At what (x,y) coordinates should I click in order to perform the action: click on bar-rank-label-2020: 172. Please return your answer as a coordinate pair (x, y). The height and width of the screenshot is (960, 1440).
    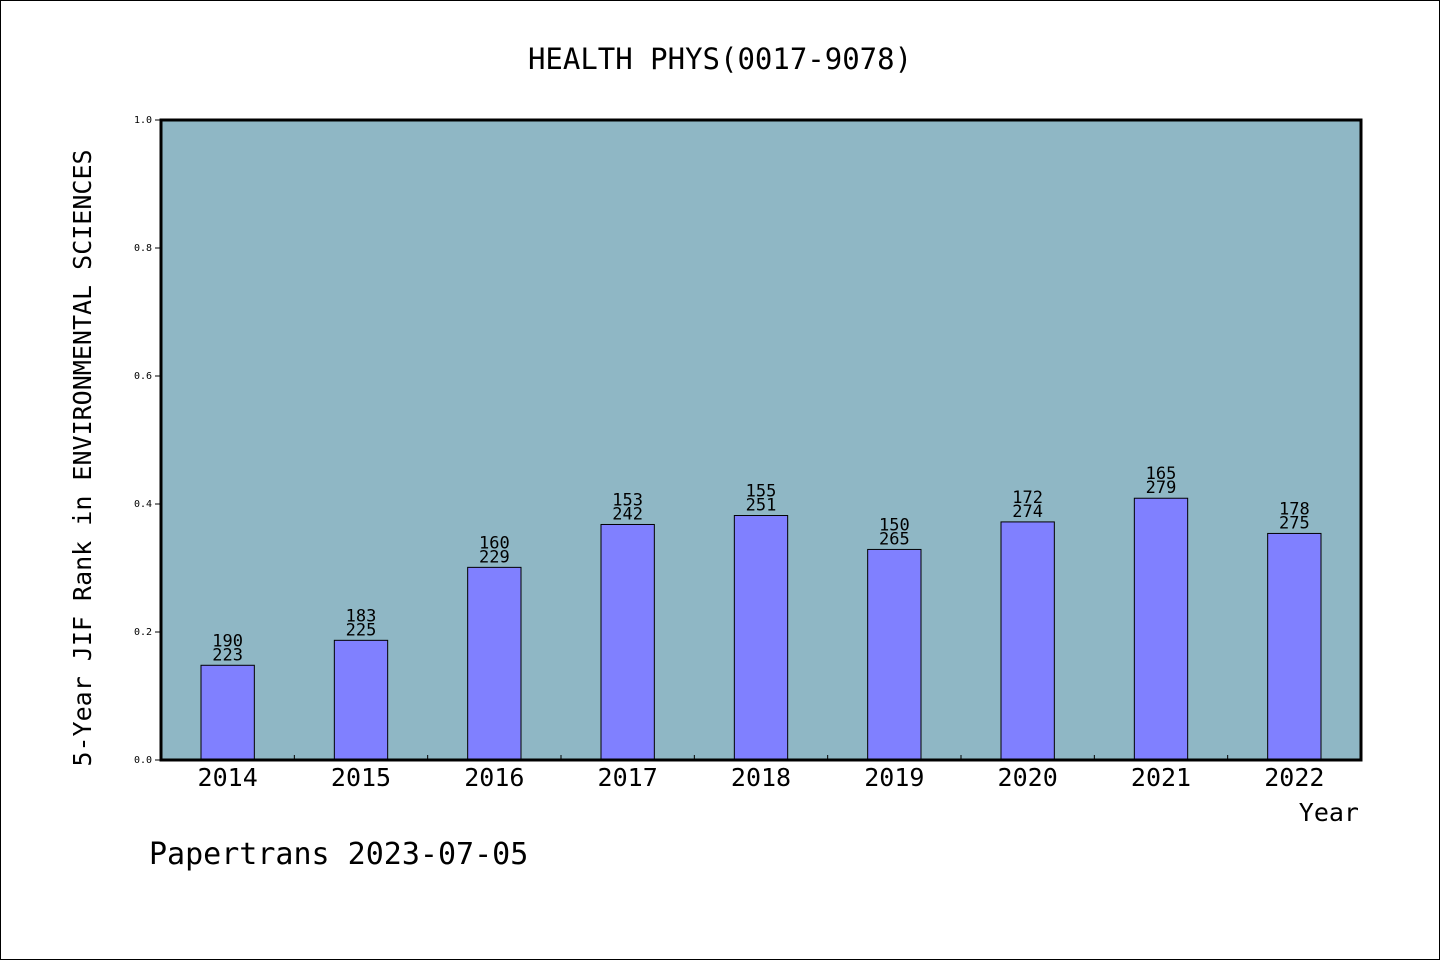
    Looking at the image, I should click on (1027, 498).